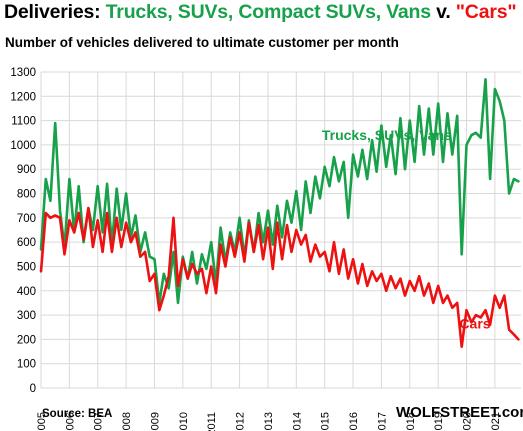 The height and width of the screenshot is (431, 523). What do you see at coordinates (241, 421) in the screenshot?
I see `x-tick-label: 2012` at bounding box center [241, 421].